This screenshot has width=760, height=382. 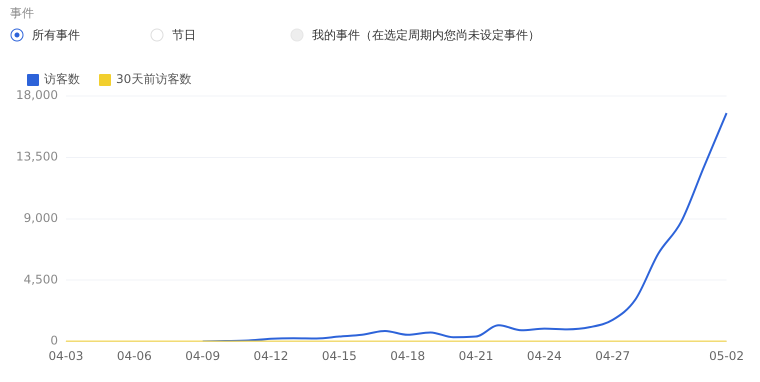 I want to click on text: 我的事件（在选定周期内您尚未设定事件）, so click(x=426, y=35).